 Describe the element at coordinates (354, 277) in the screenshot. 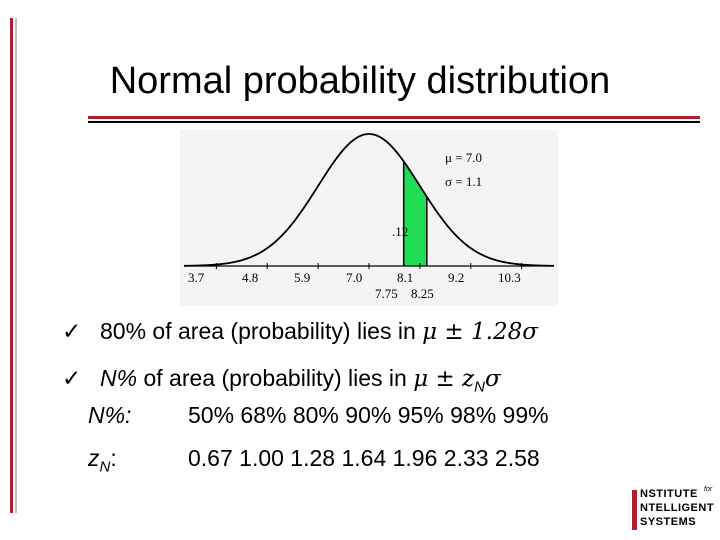

I see `tick-label-7-0: 7.0` at that location.